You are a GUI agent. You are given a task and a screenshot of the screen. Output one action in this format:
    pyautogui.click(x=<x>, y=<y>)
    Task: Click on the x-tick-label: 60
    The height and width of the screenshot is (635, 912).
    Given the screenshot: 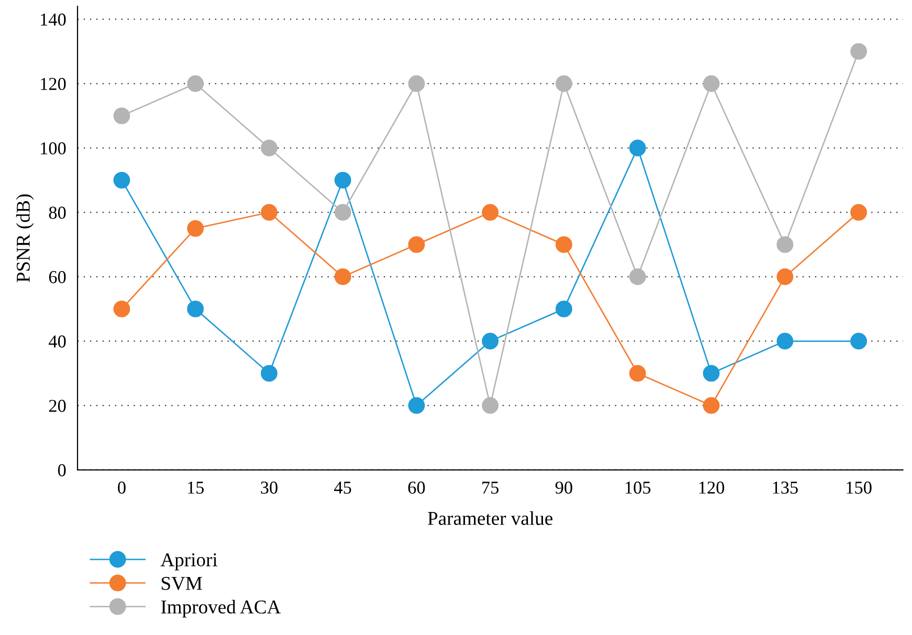 What is the action you would take?
    pyautogui.click(x=416, y=488)
    